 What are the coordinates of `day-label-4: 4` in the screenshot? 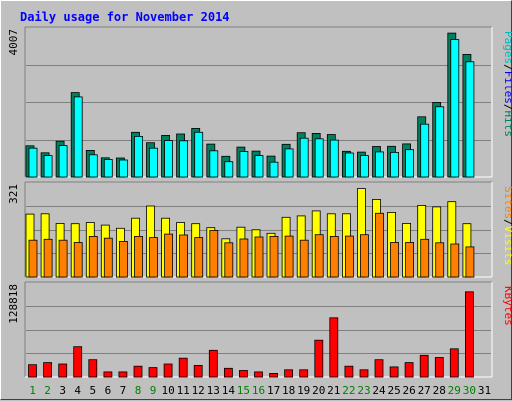 It's located at (77, 390).